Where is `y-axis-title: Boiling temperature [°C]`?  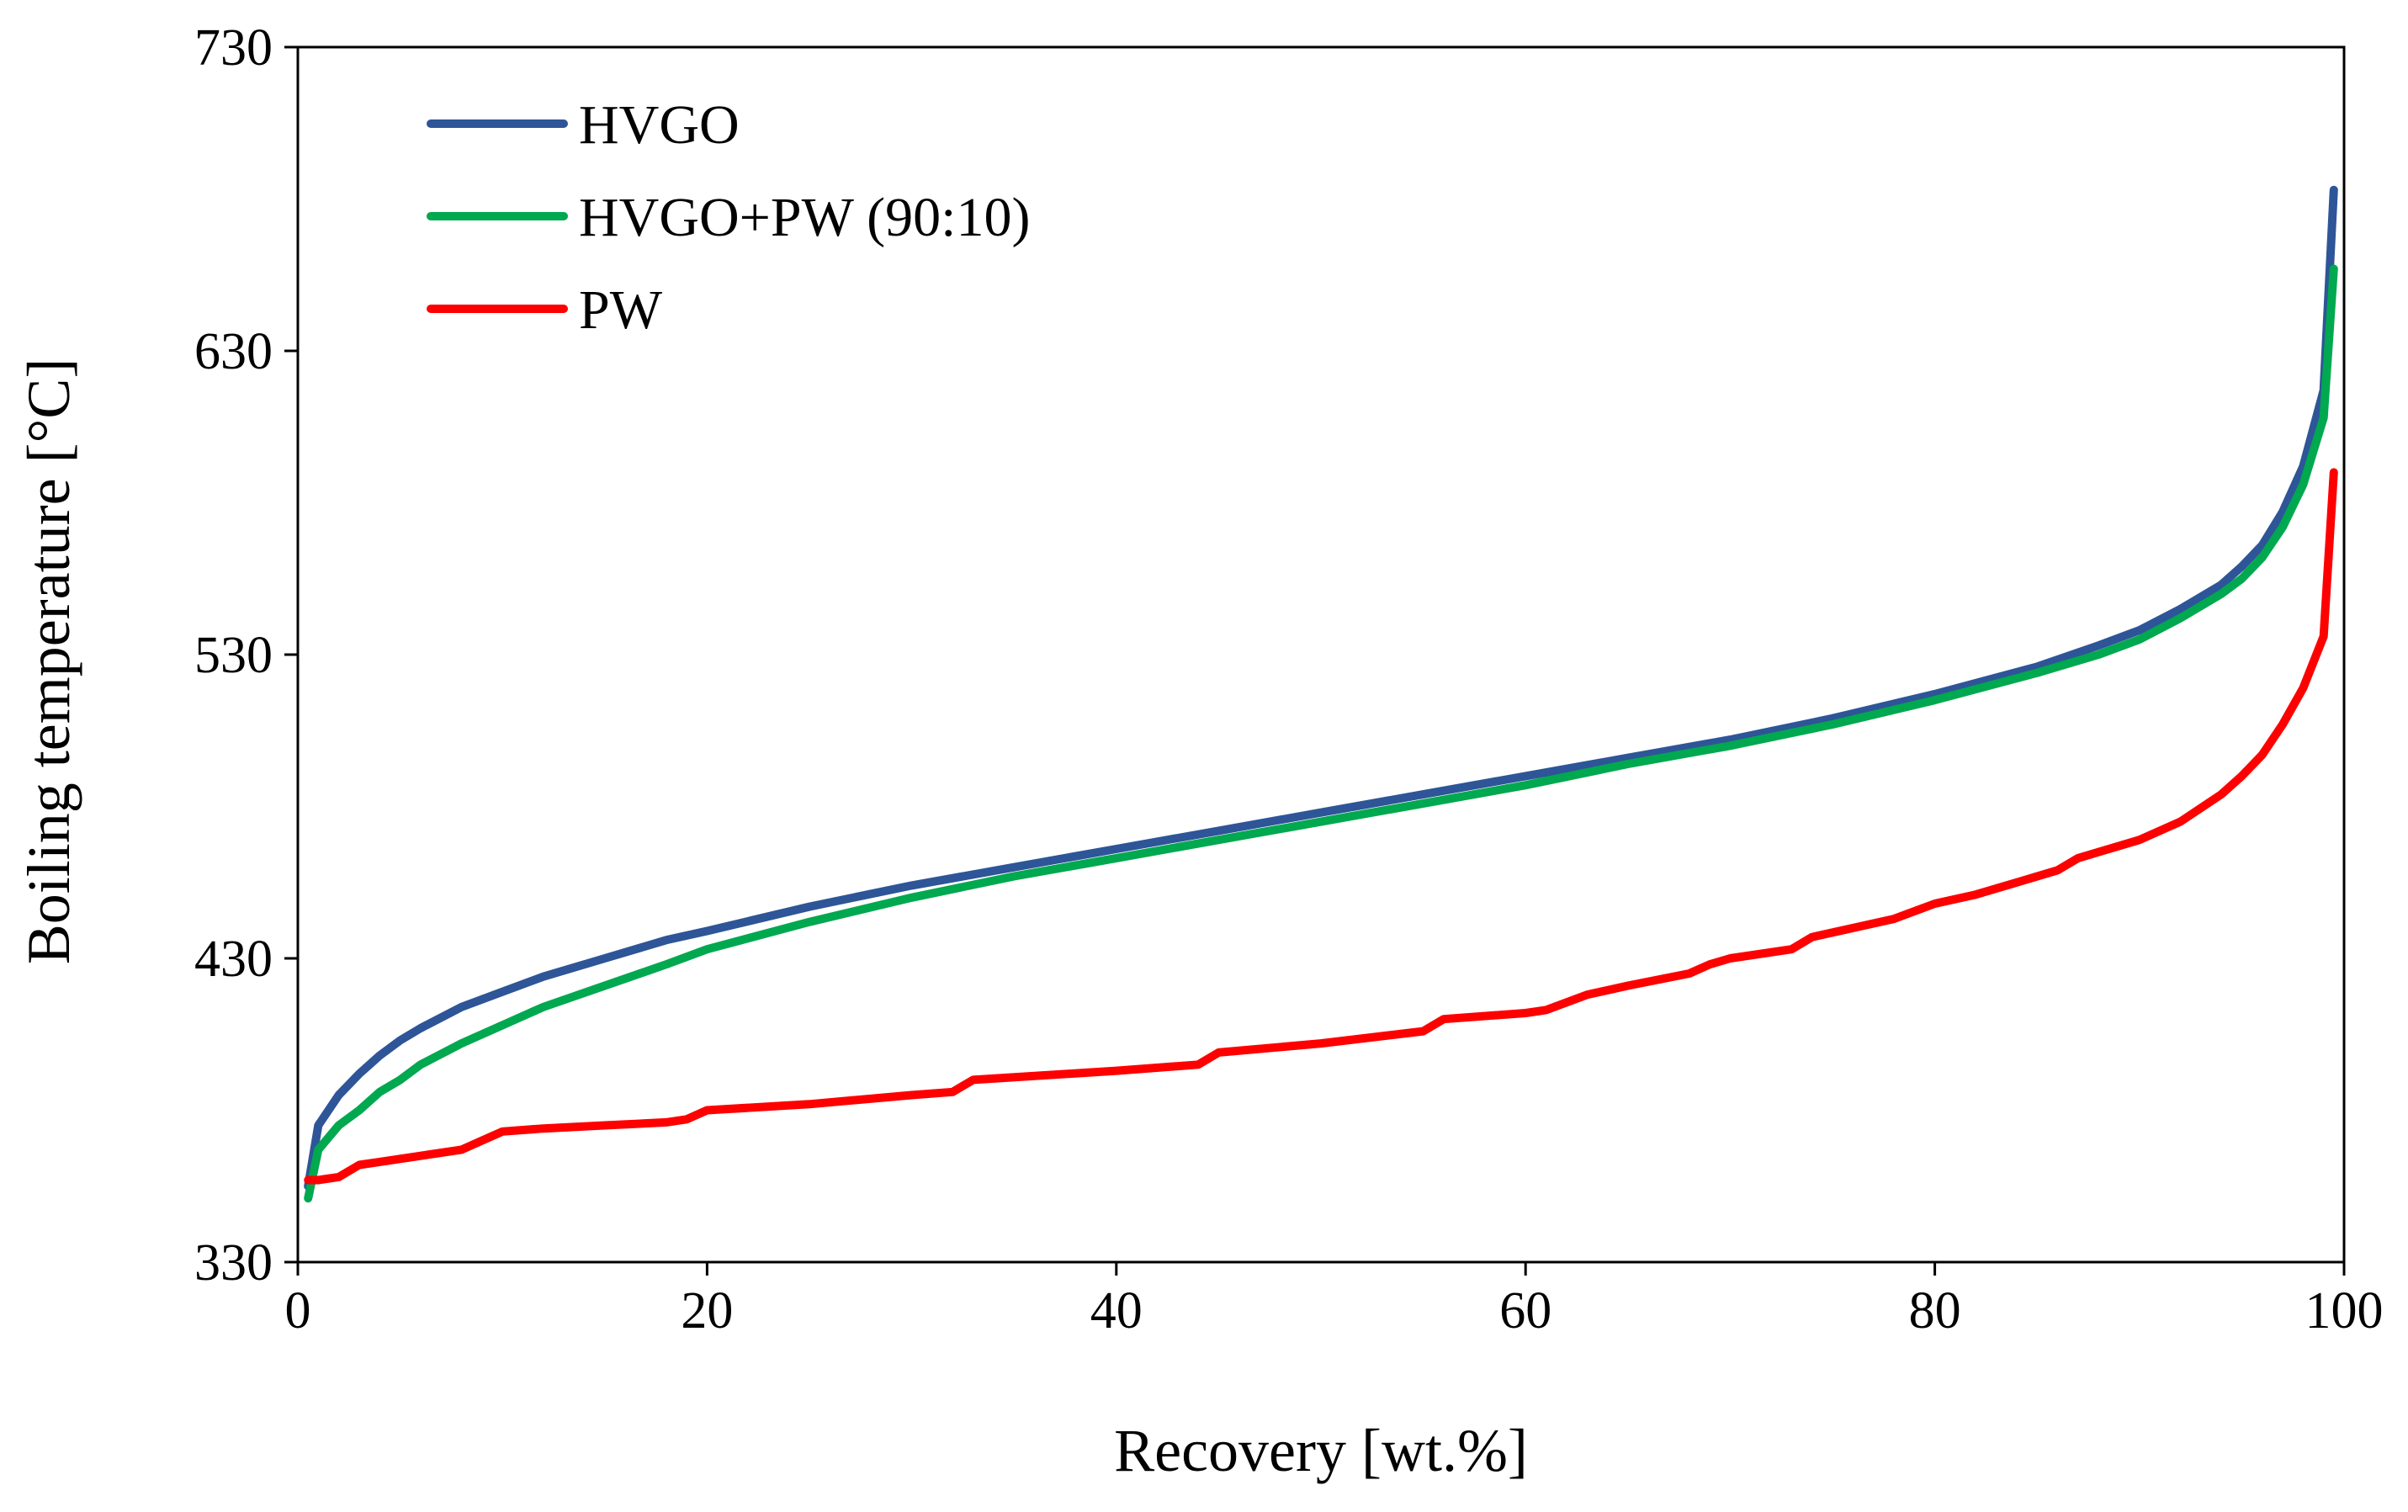
y-axis-title: Boiling temperature [°C] is located at coordinates (49, 661).